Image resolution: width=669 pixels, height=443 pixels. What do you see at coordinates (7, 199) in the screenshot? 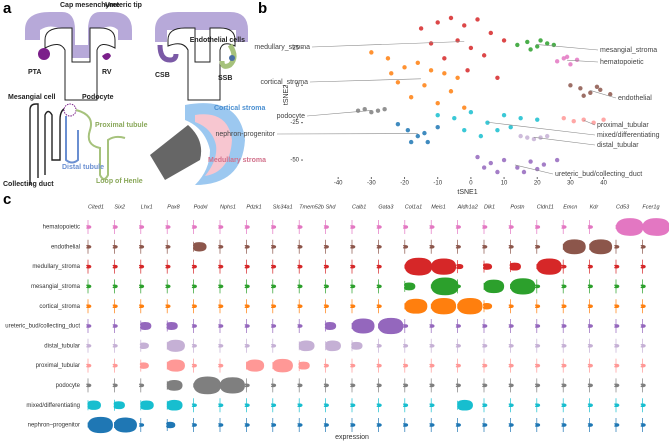
I see `panel-label: c` at bounding box center [7, 199].